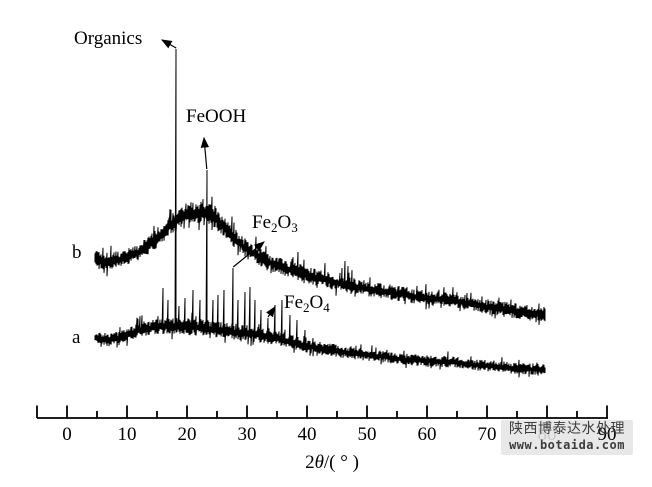  I want to click on feooh-peak-label: FeOOH, so click(216, 116).